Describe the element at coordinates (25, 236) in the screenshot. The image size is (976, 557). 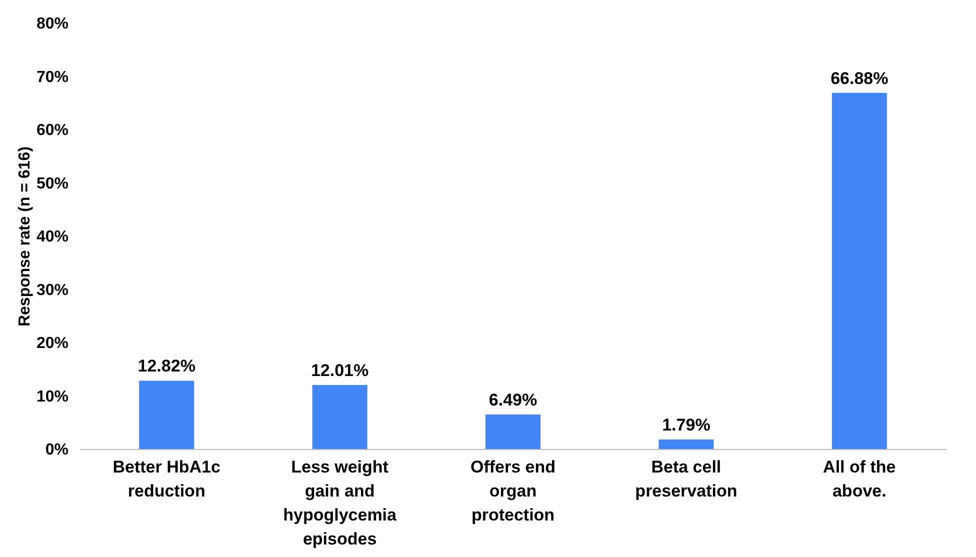
I see `y-axis-title: Response rate (n = 616)` at that location.